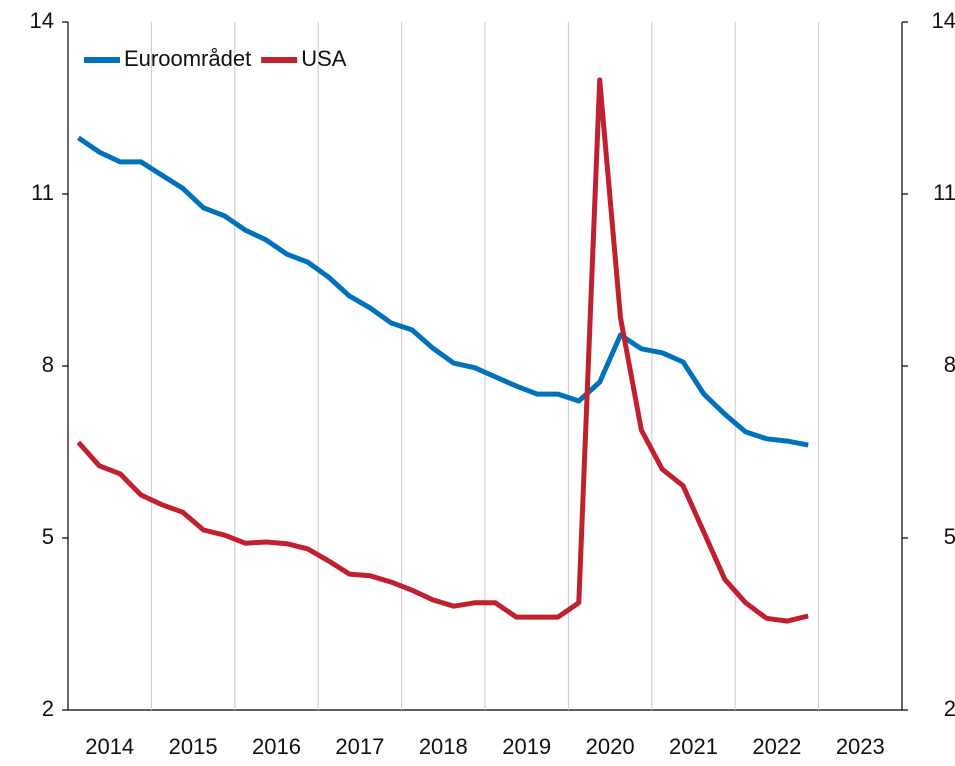 The width and height of the screenshot is (955, 766). Describe the element at coordinates (276, 746) in the screenshot. I see `x-tick-label: 2016` at that location.